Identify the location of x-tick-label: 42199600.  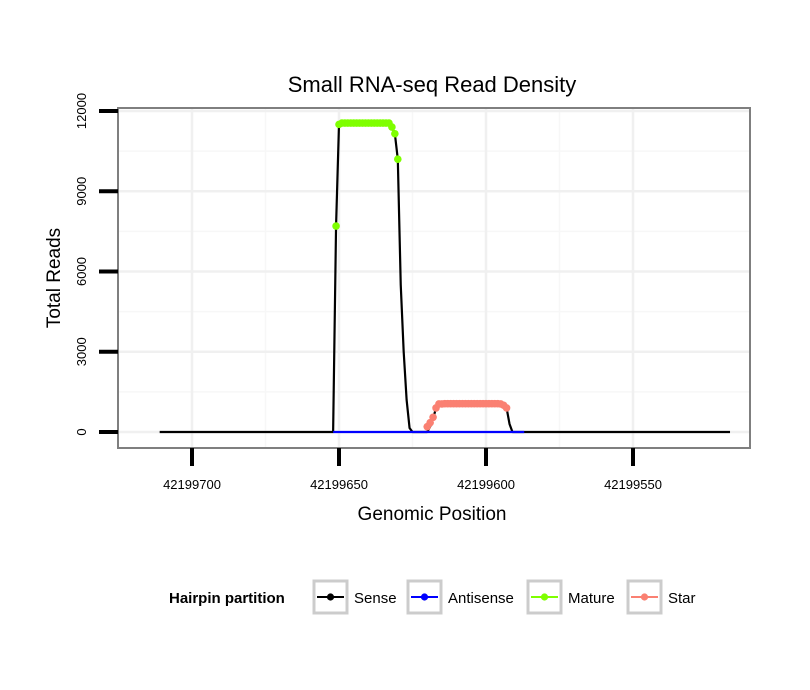
(486, 484).